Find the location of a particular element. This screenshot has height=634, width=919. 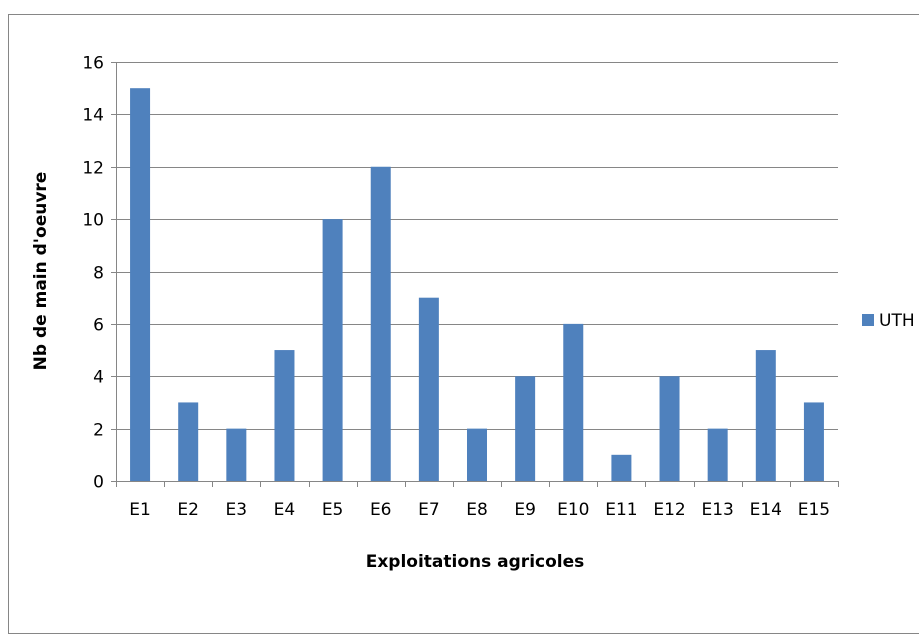

y-tick-label: 2 is located at coordinates (98, 431).